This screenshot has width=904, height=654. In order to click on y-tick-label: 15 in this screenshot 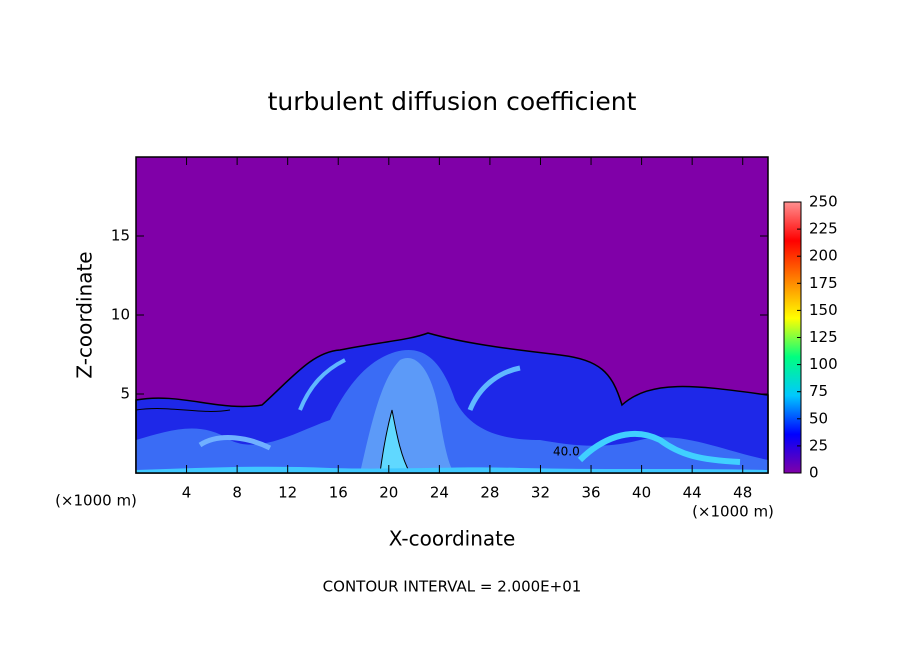, I will do `click(120, 236)`.